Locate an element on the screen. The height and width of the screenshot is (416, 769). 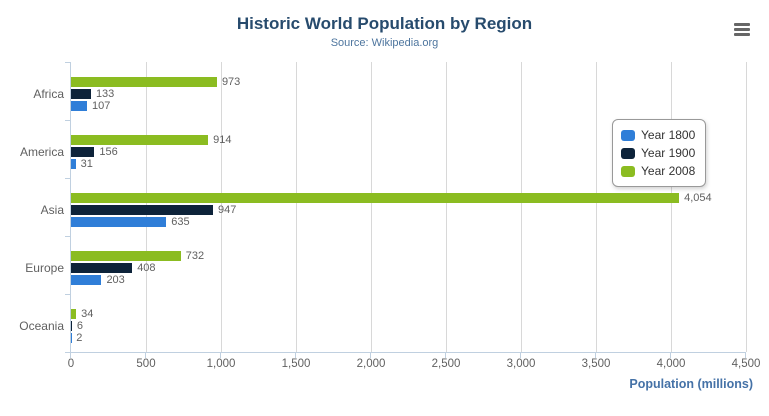
y-axis-line is located at coordinates (70, 207).